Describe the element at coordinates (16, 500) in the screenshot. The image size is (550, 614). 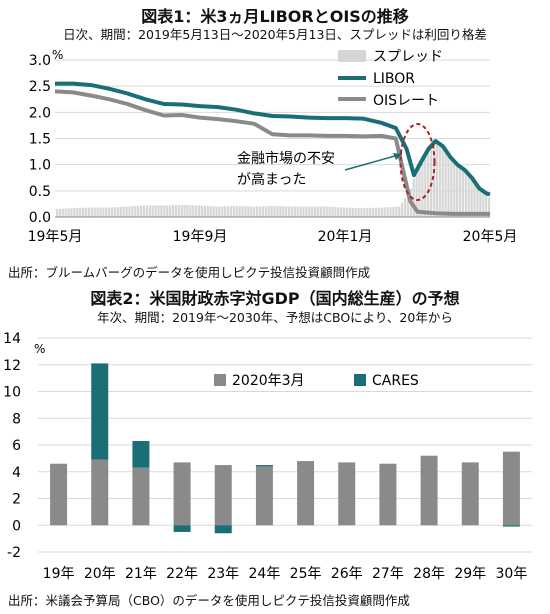
I see `chart2-ytick-label: 2` at that location.